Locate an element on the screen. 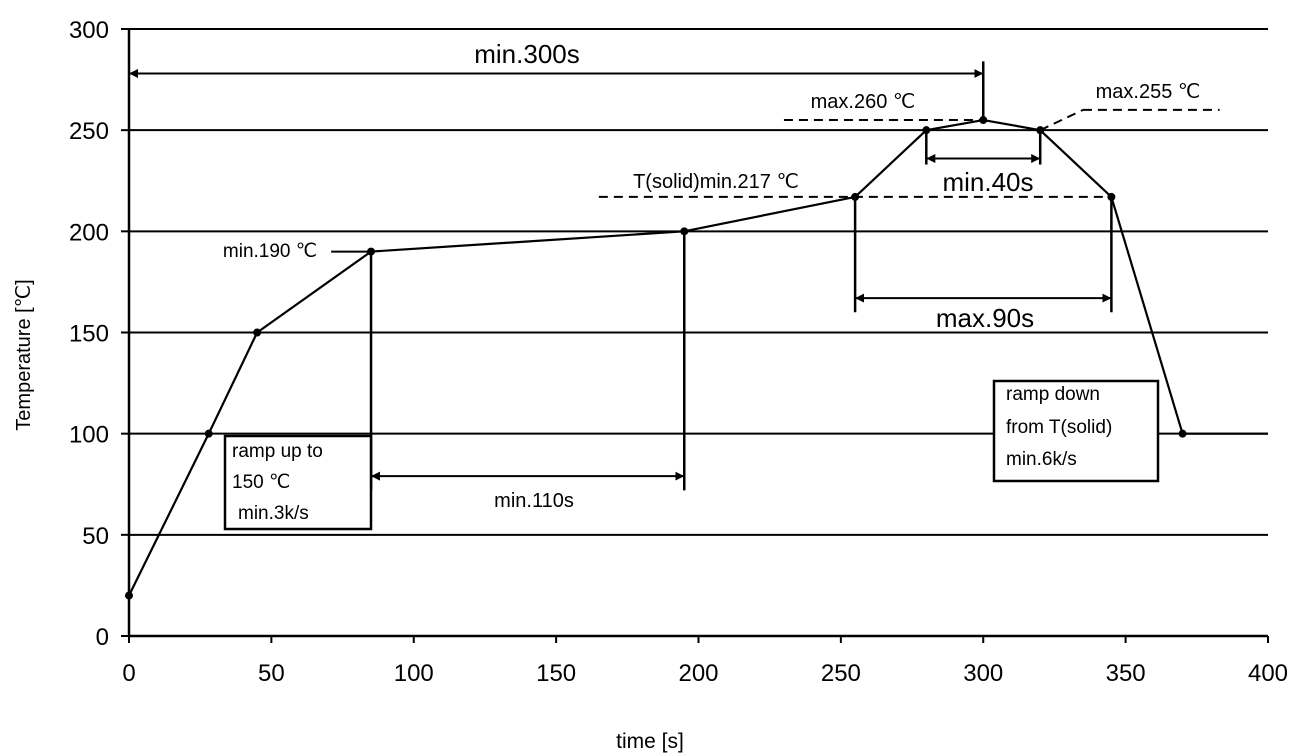 The width and height of the screenshot is (1301, 756). dashed-max255-leader is located at coordinates (1061, 120).